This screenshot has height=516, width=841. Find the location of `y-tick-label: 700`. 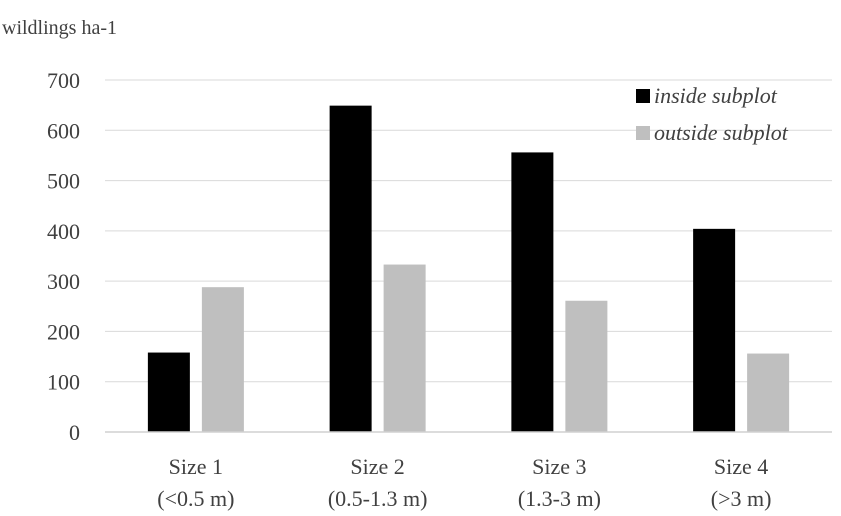

y-tick-label: 700 is located at coordinates (63, 80).